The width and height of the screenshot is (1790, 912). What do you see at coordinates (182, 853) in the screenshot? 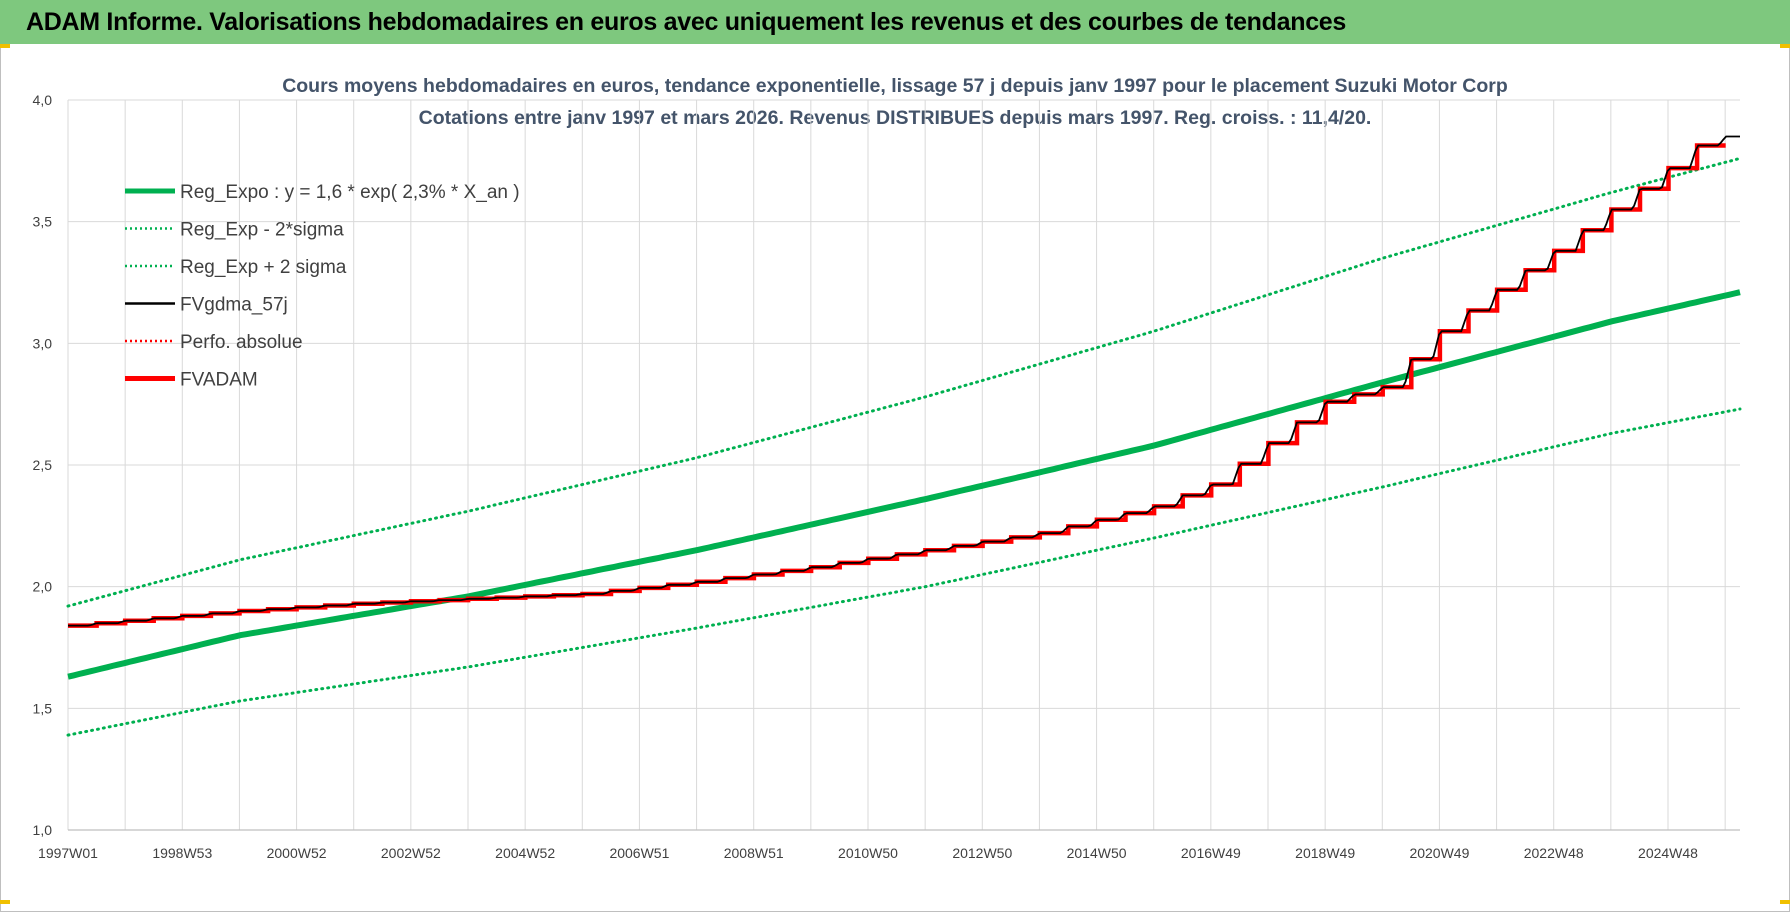
I see `x-tick-label: 1998W53` at bounding box center [182, 853].